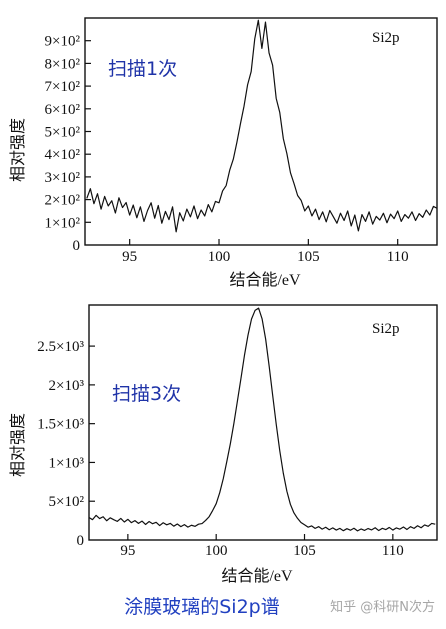 Image resolution: width=446 pixels, height=629 pixels. I want to click on figure-caption: 涂膜玻璃的Si2p谱, so click(202, 607).